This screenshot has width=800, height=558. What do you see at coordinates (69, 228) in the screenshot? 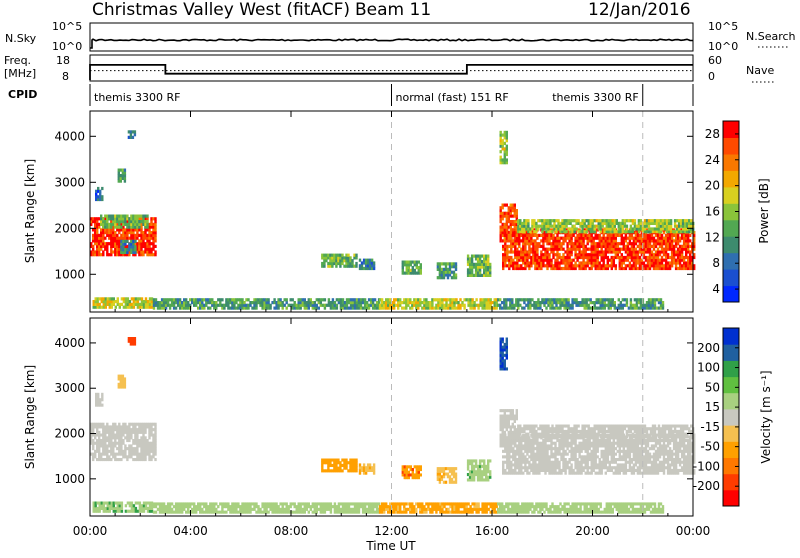
I see `range-tick-label: 2000` at bounding box center [69, 228].